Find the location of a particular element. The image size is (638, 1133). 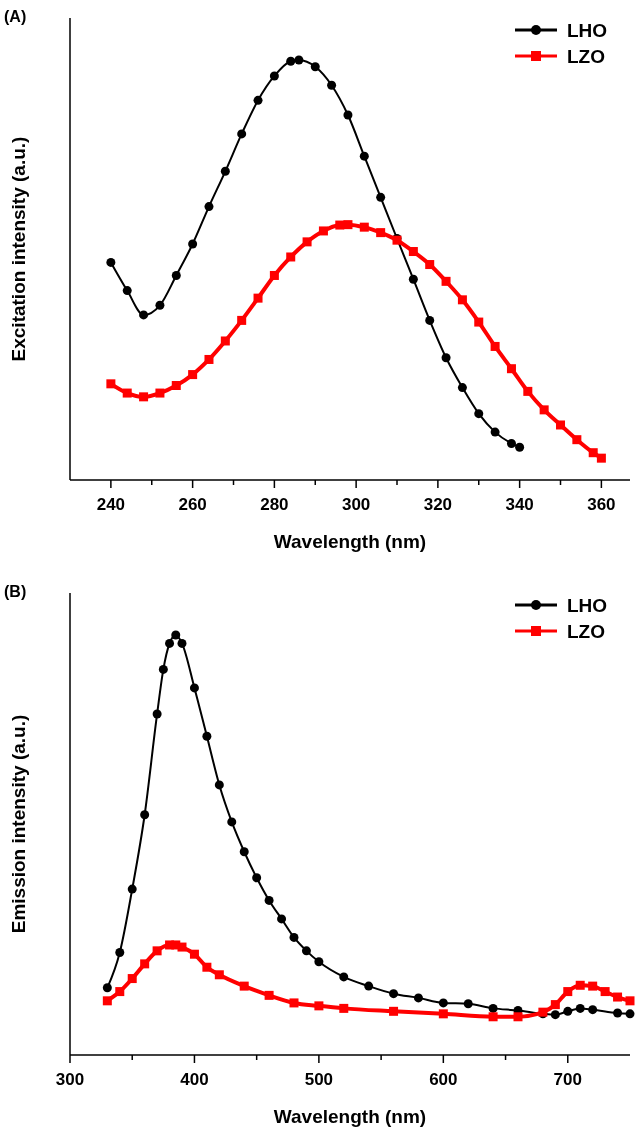

x-tick-label: 240 is located at coordinates (111, 504).